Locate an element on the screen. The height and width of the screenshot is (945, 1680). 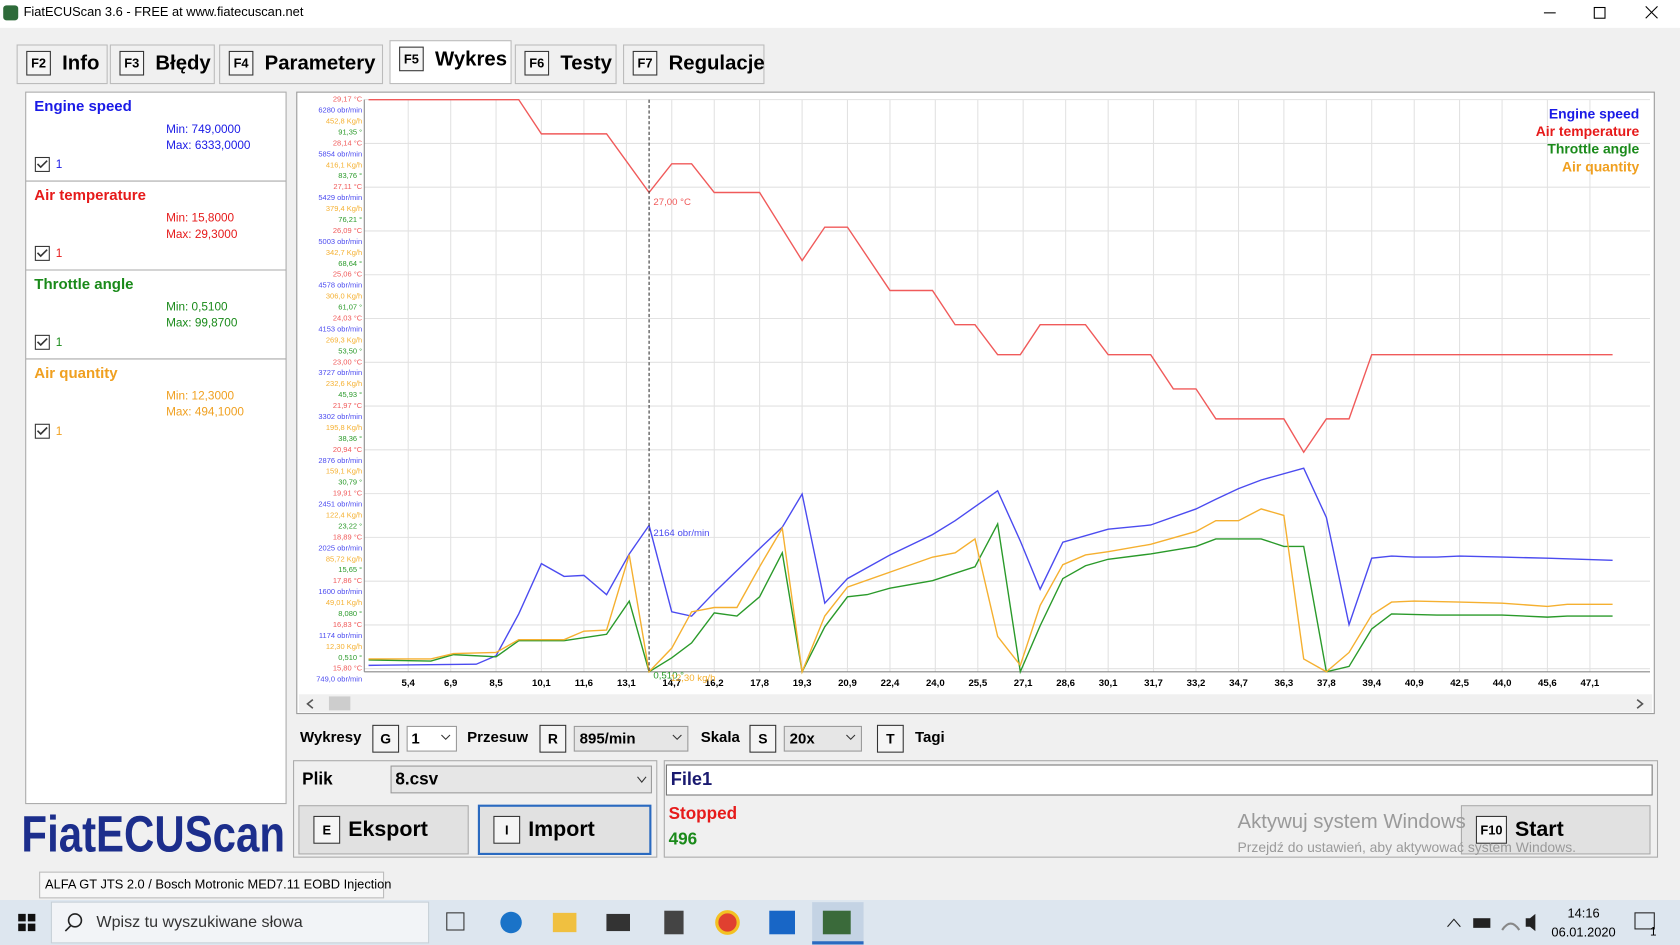
name-field is located at coordinates (1159, 780).